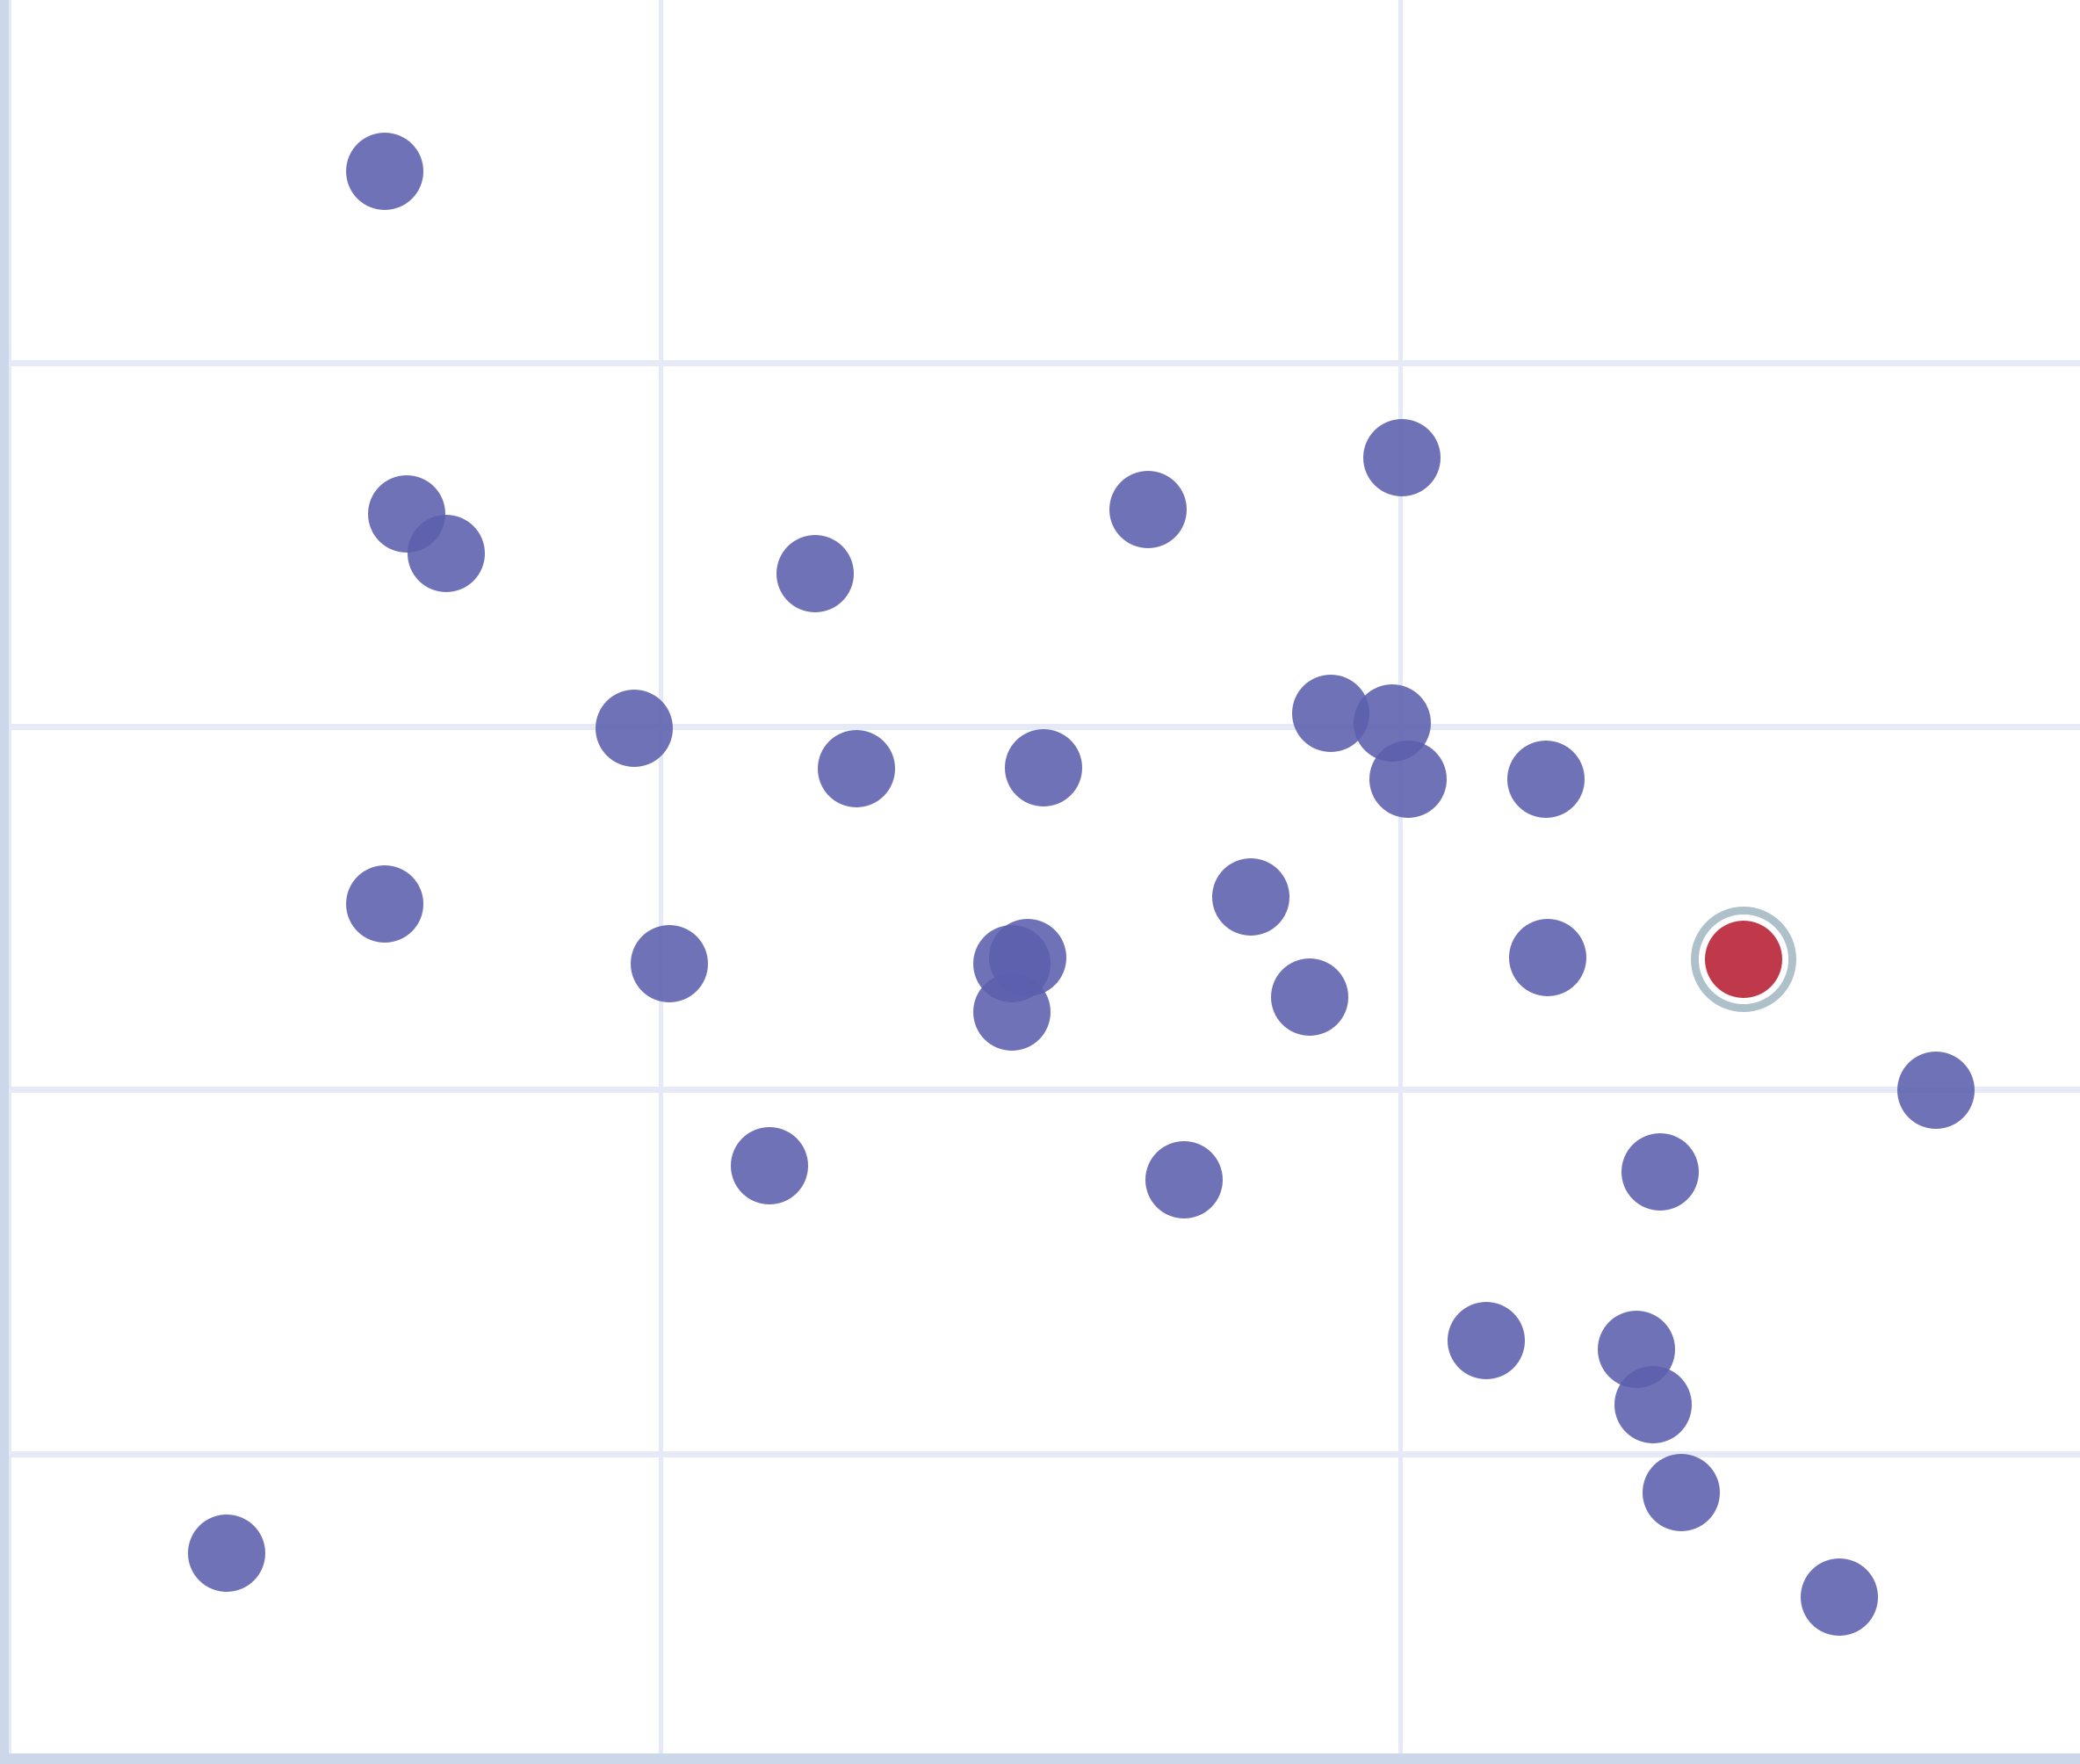 The height and width of the screenshot is (1764, 2080). I want to click on scatter-point-highlighted, so click(1743, 960).